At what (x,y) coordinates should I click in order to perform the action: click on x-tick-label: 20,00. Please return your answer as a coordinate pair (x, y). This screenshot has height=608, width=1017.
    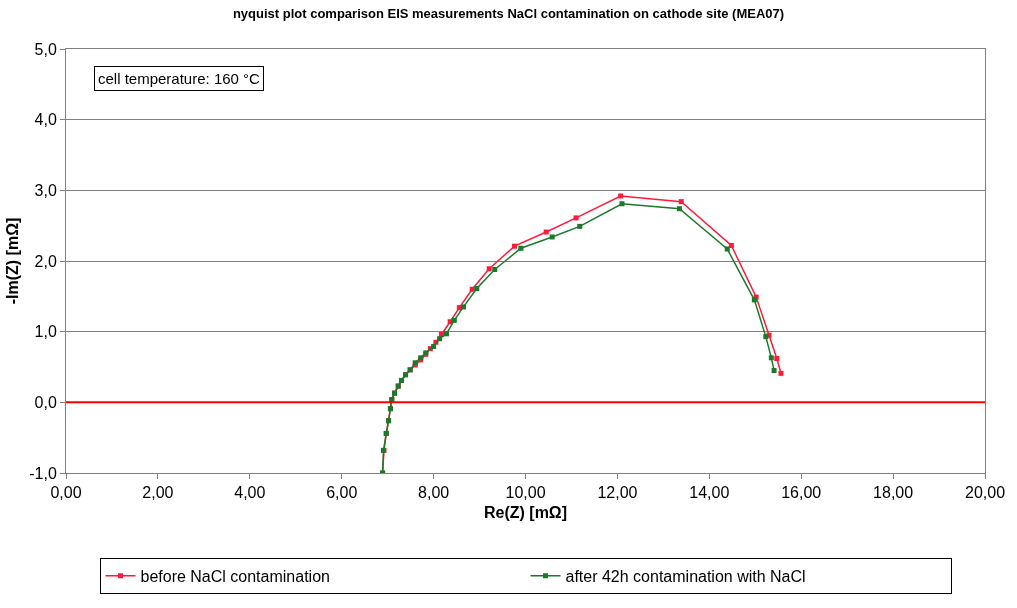
    Looking at the image, I should click on (985, 493).